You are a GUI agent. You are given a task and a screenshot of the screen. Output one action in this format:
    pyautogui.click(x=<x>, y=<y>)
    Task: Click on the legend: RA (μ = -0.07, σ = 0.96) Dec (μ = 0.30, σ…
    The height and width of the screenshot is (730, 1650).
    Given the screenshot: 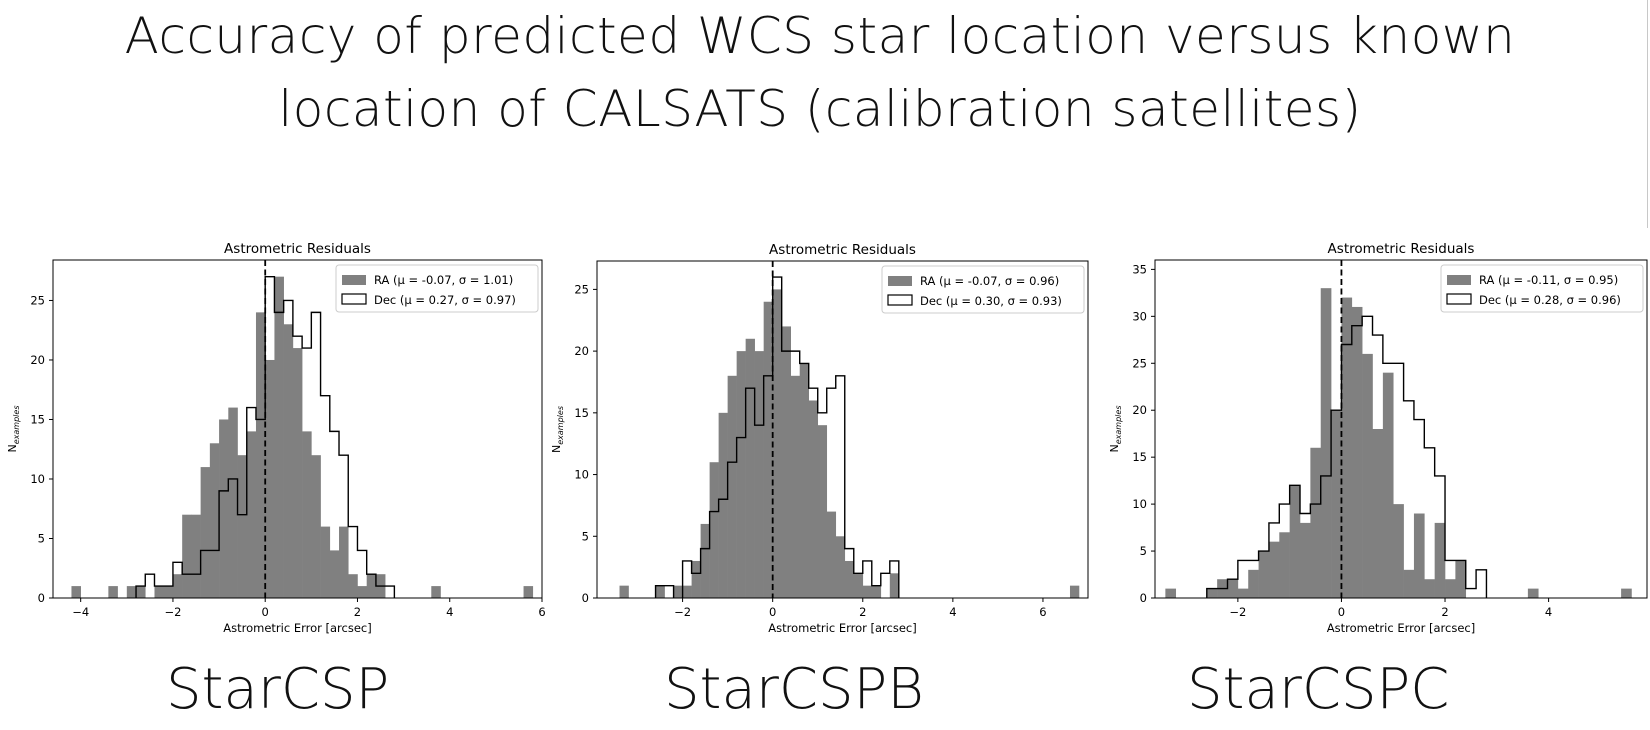 What is the action you would take?
    pyautogui.click(x=983, y=289)
    